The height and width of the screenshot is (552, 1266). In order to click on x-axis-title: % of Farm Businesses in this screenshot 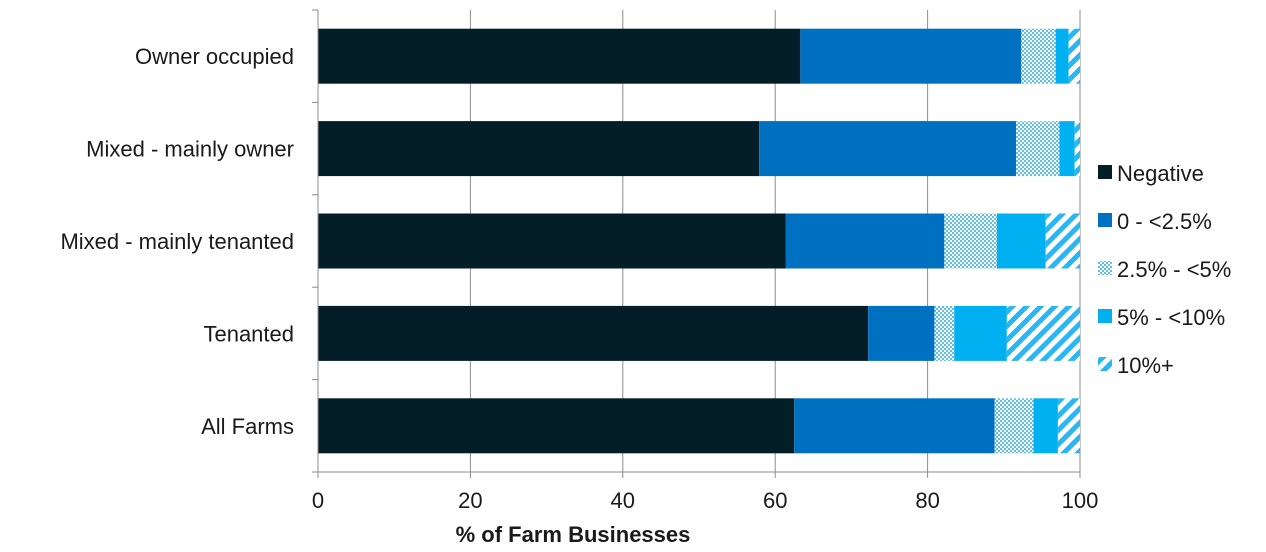, I will do `click(573, 534)`.